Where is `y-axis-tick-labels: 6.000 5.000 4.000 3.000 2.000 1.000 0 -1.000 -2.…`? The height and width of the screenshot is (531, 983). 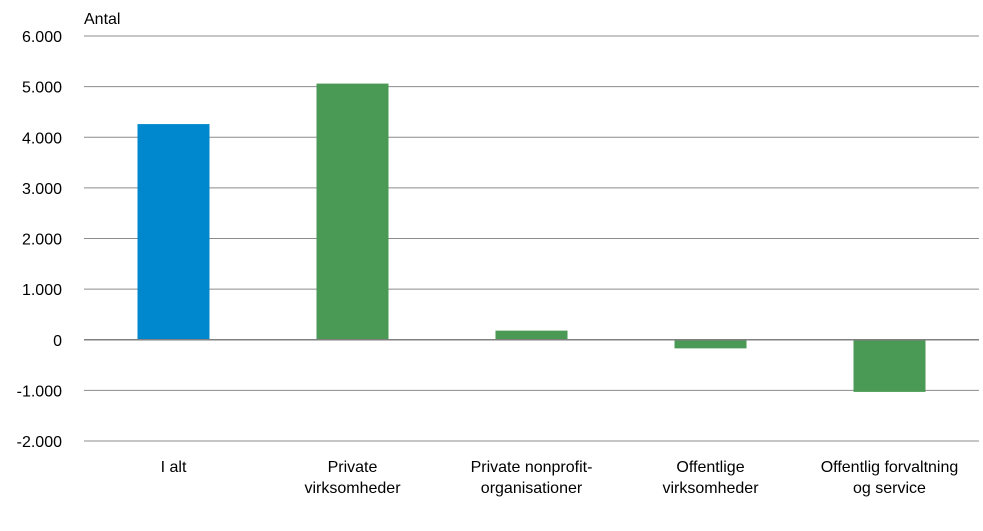
y-axis-tick-labels: 6.000 5.000 4.000 3.000 2.000 1.000 0 -1.000 -2.… is located at coordinates (39, 240).